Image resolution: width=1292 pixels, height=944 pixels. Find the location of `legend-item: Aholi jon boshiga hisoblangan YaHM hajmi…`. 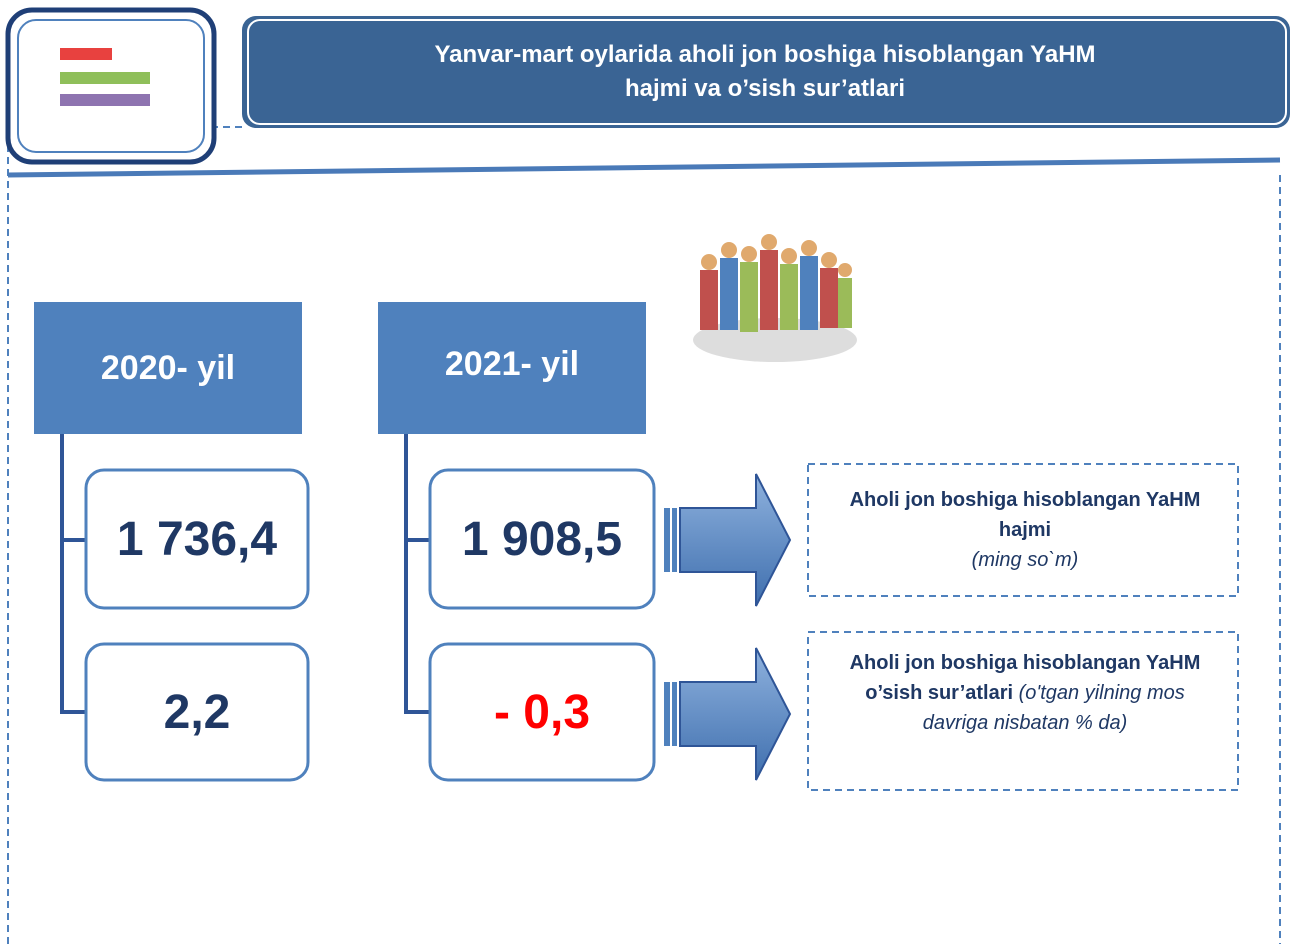

legend-item: Aholi jon boshiga hisoblangan YaHM hajmi… is located at coordinates (1025, 530).